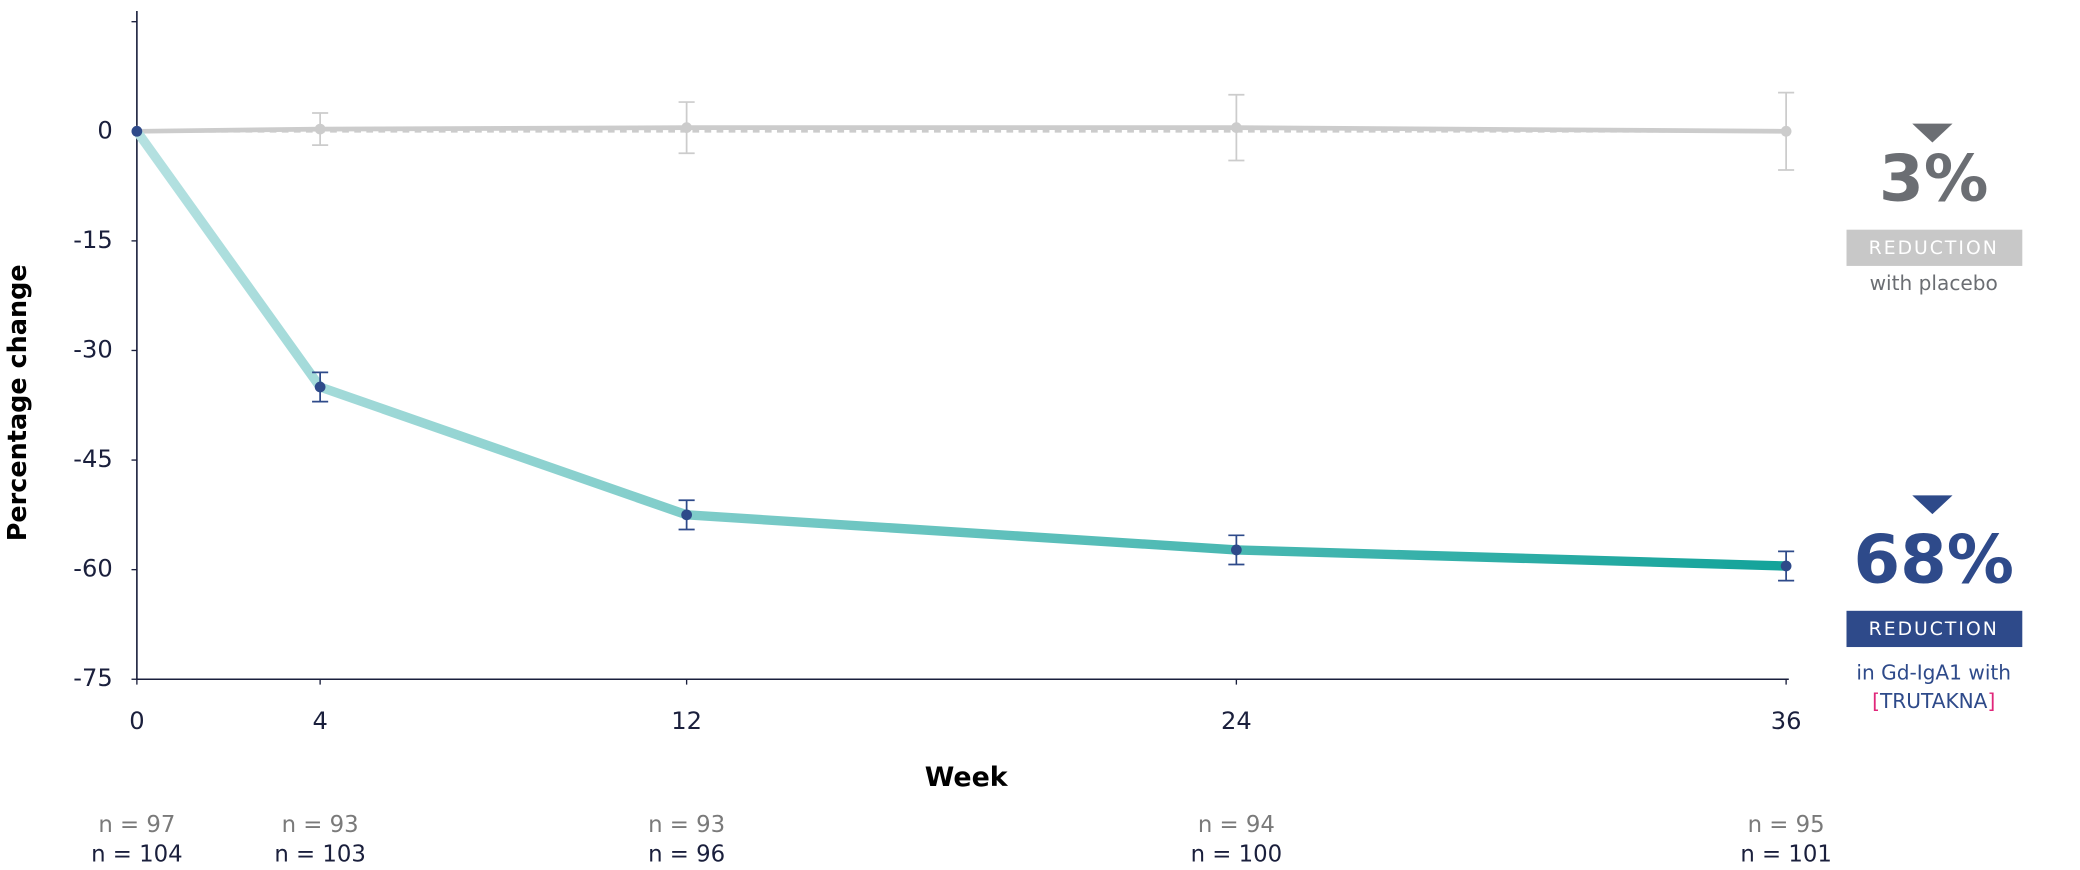  I want to click on n-label: n = 100, so click(1237, 854).